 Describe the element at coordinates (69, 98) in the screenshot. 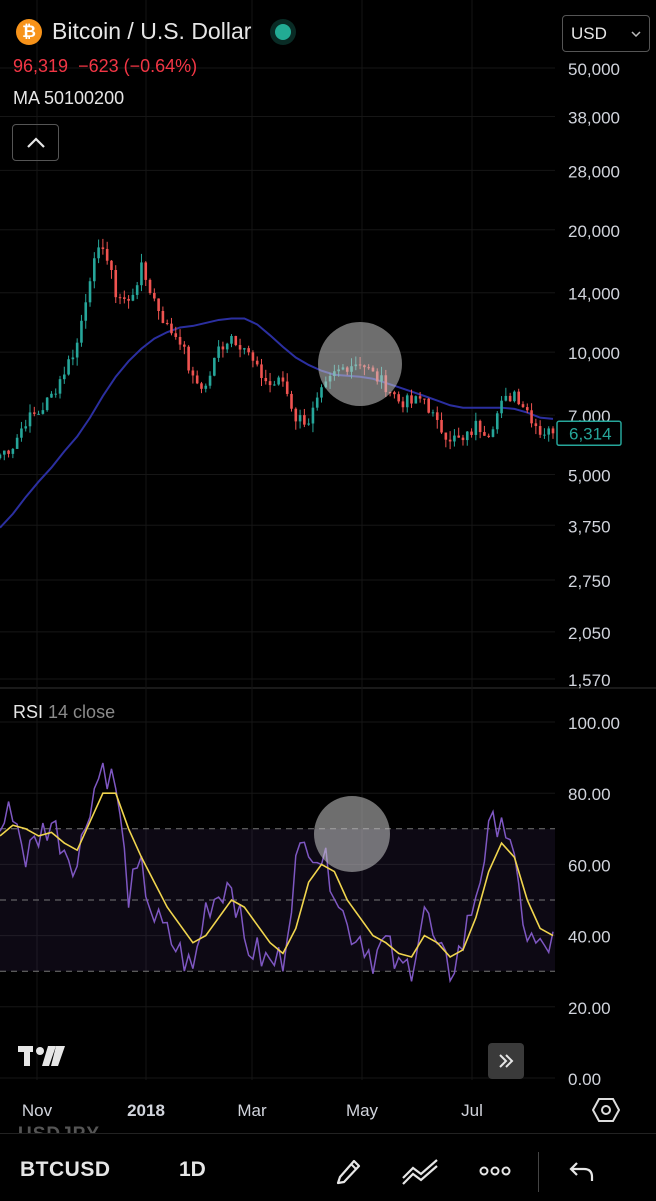

I see `ma-indicator-label: MA 50100200` at that location.